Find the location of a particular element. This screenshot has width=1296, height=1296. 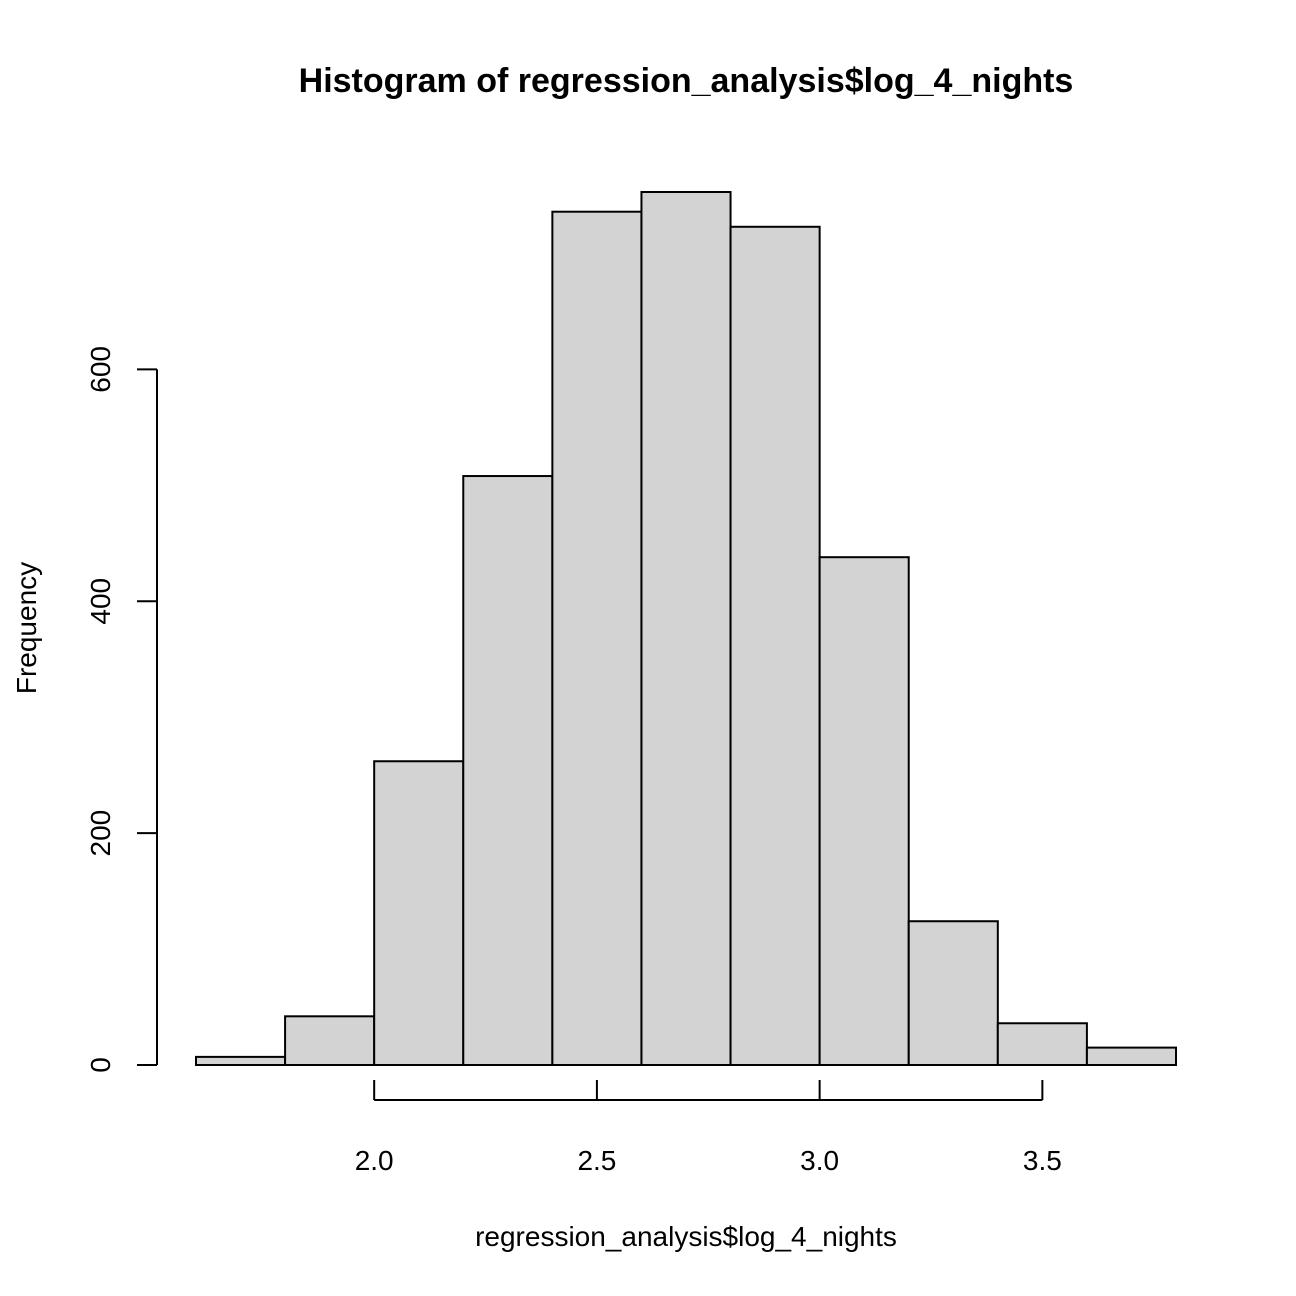

y-tick-label: 200 is located at coordinates (100, 833).